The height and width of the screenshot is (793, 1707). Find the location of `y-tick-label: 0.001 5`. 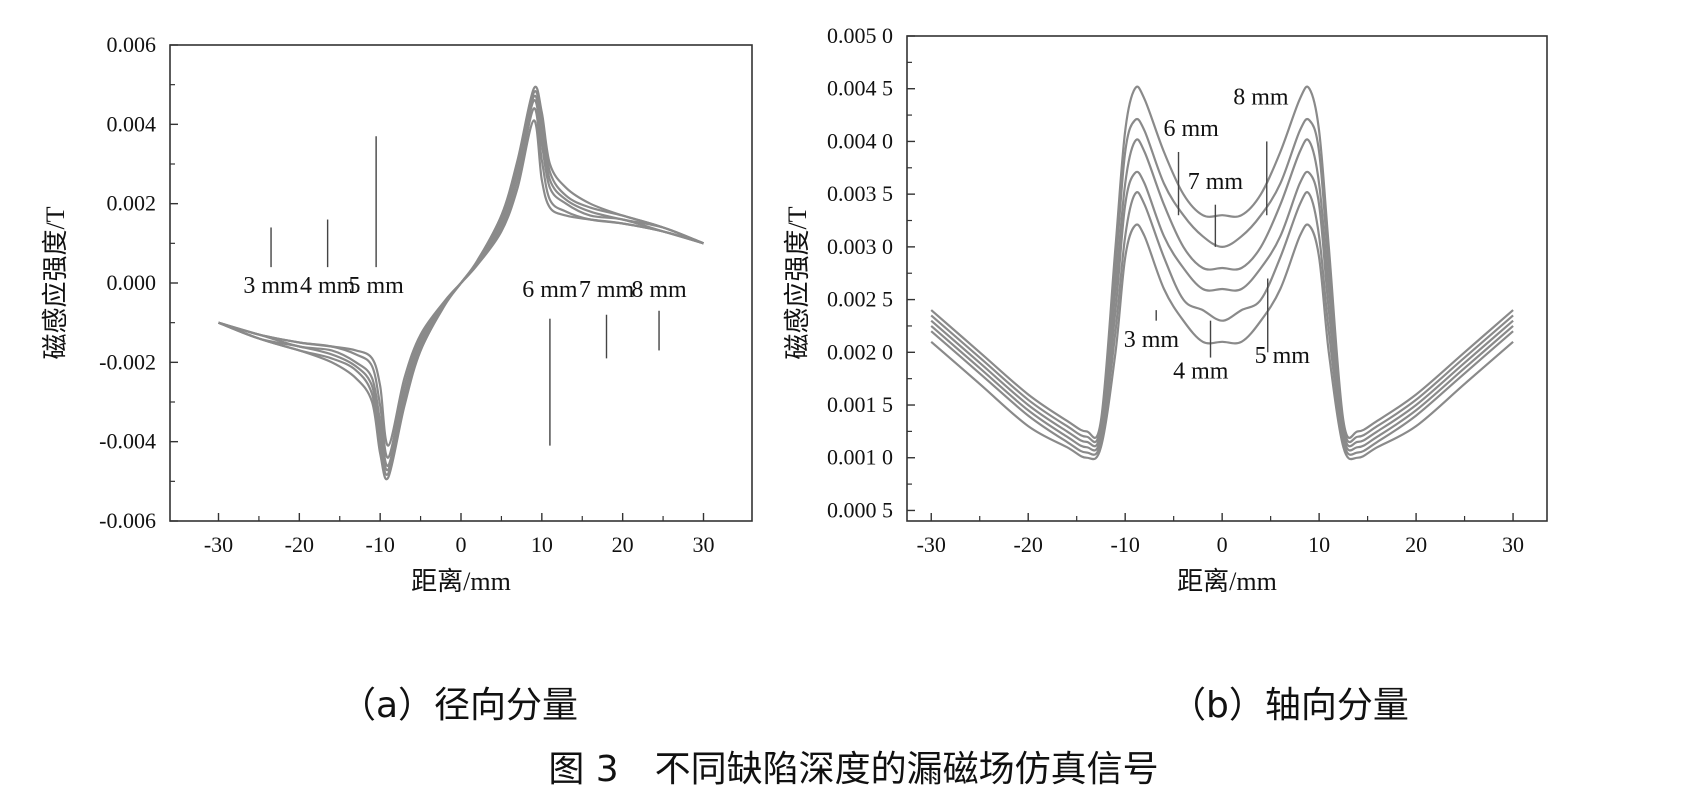

y-tick-label: 0.001 5 is located at coordinates (860, 404).